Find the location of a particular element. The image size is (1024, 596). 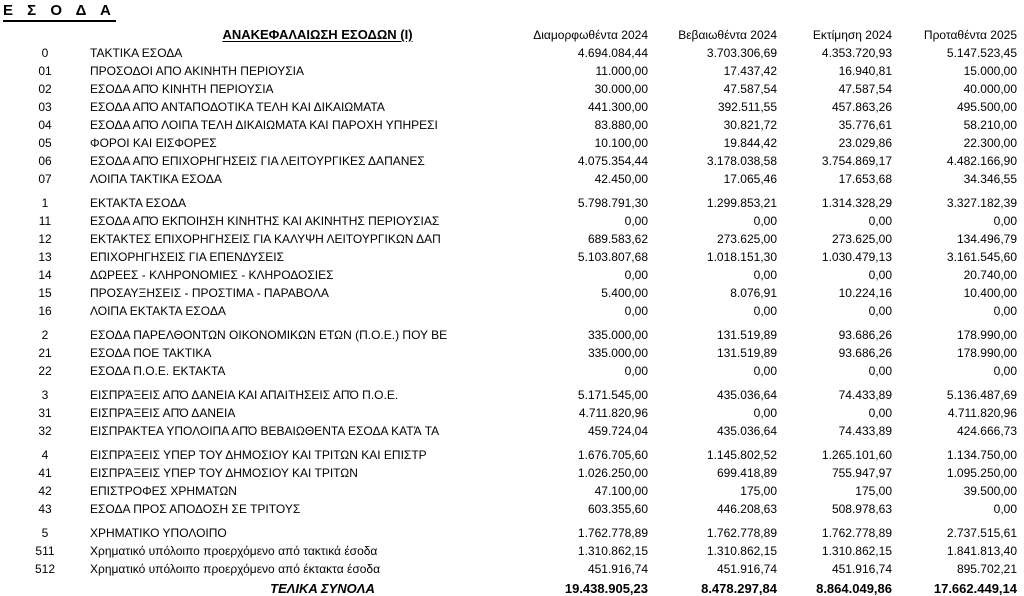

row-code: 31 is located at coordinates (45, 413).